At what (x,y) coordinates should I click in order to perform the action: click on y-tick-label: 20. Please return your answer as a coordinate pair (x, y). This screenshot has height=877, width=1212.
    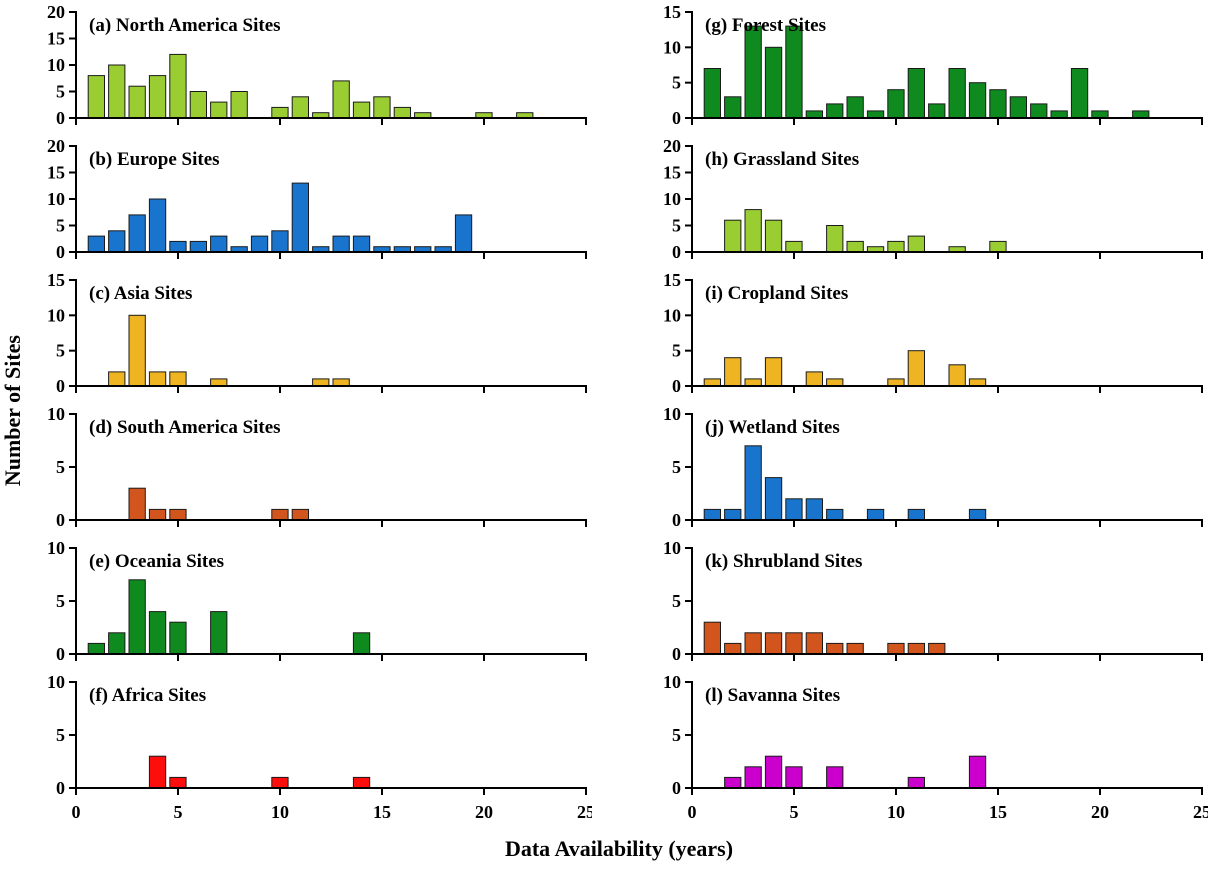
    Looking at the image, I should click on (56, 13).